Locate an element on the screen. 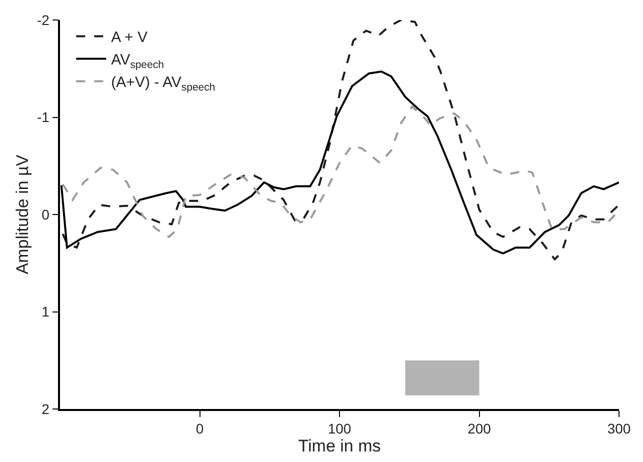 This screenshot has width=643, height=462. x-tick-label: 0 is located at coordinates (200, 428).